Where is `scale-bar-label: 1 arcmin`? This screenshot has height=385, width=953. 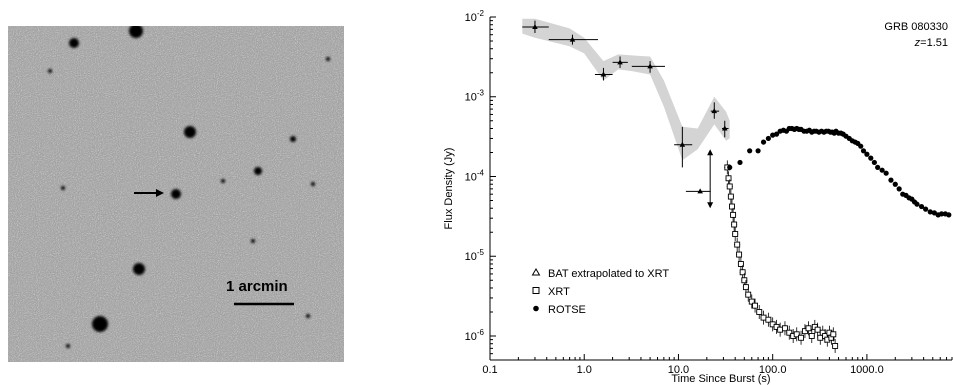
scale-bar-label: 1 arcmin is located at coordinates (257, 286).